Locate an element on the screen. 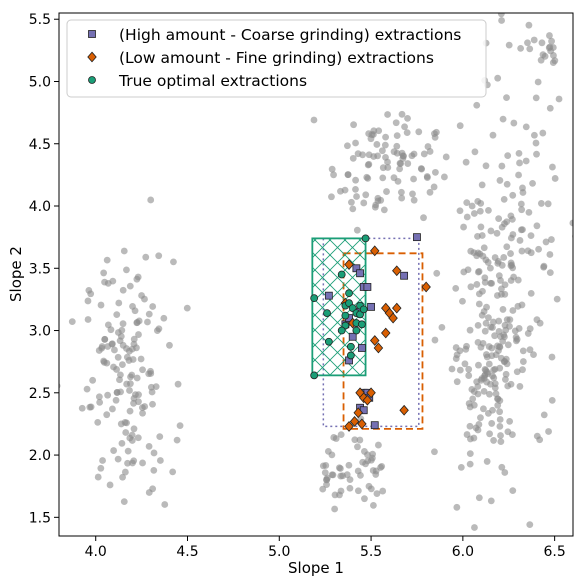 Image resolution: width=574 pixels, height=577 pixels. legend-label: True optimal extractions is located at coordinates (212, 81).